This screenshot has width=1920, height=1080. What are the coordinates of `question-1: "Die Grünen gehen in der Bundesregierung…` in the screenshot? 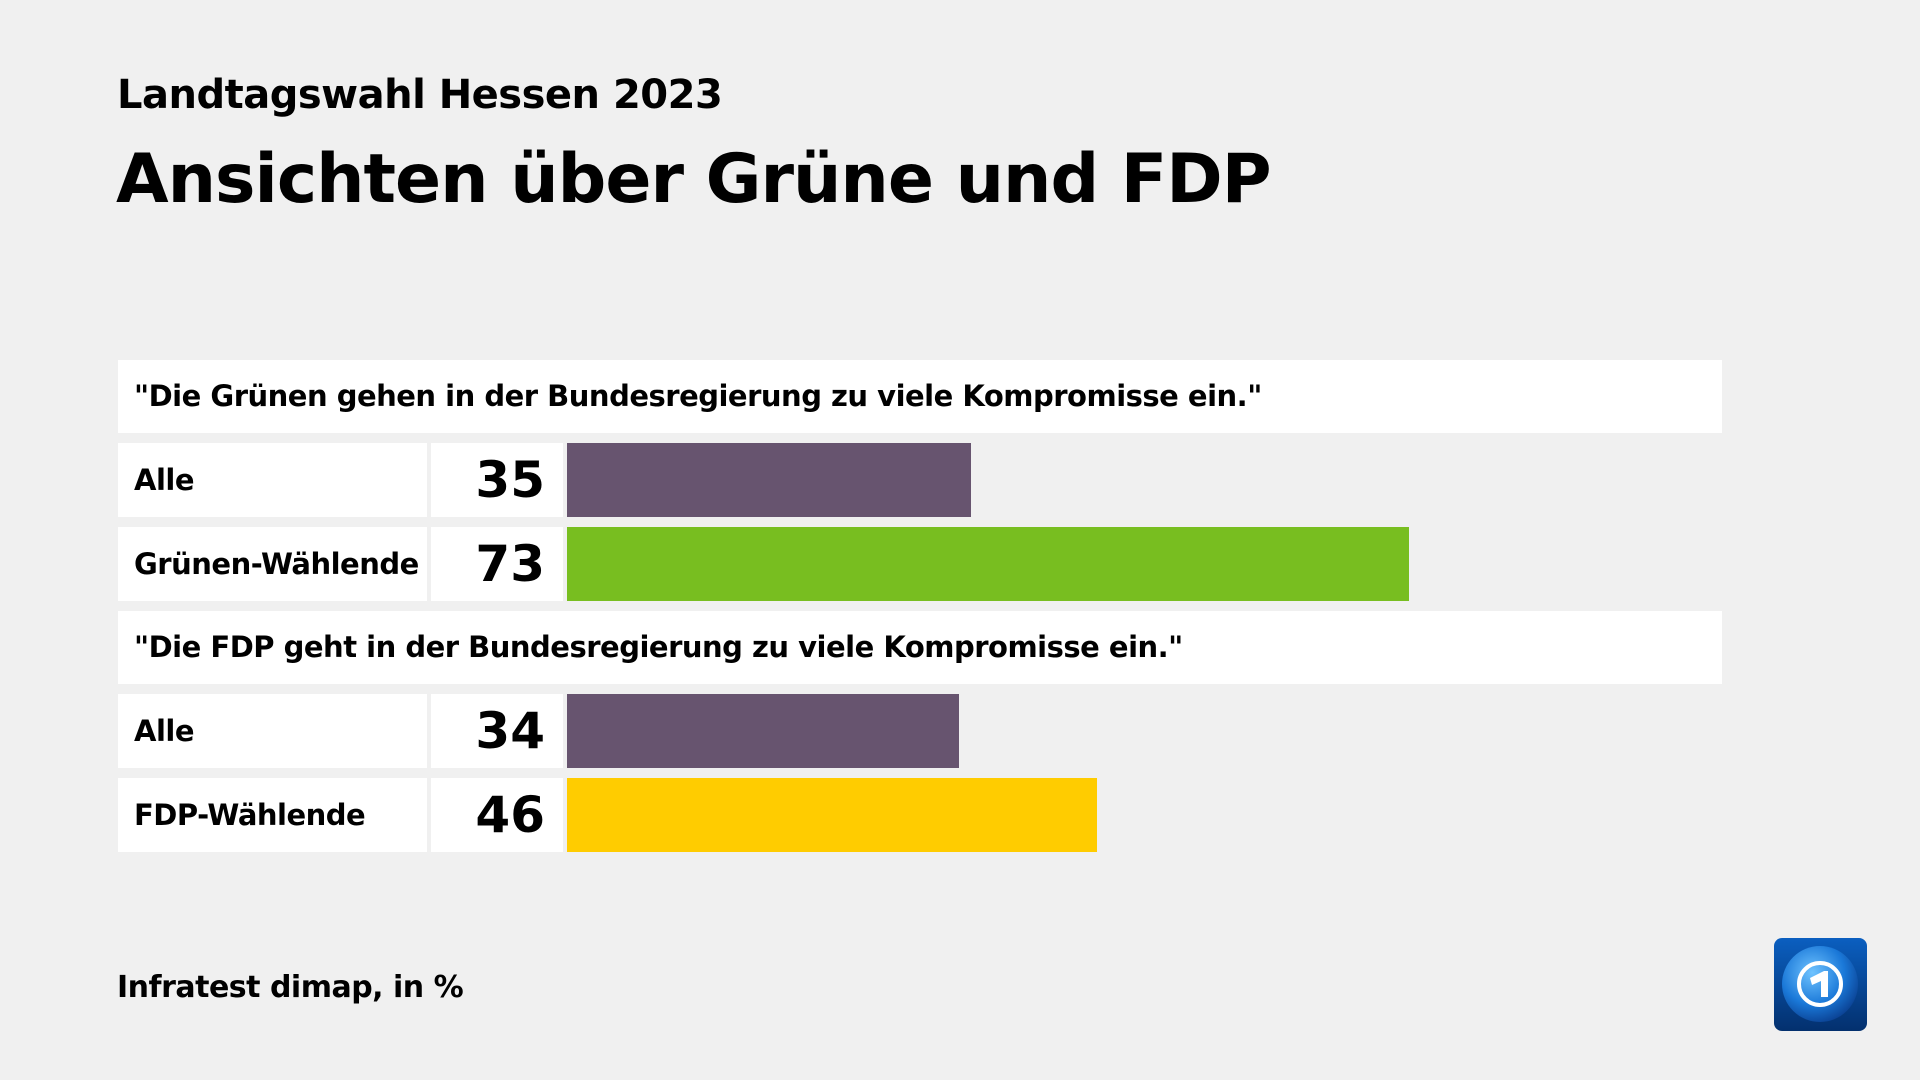 It's located at (920, 396).